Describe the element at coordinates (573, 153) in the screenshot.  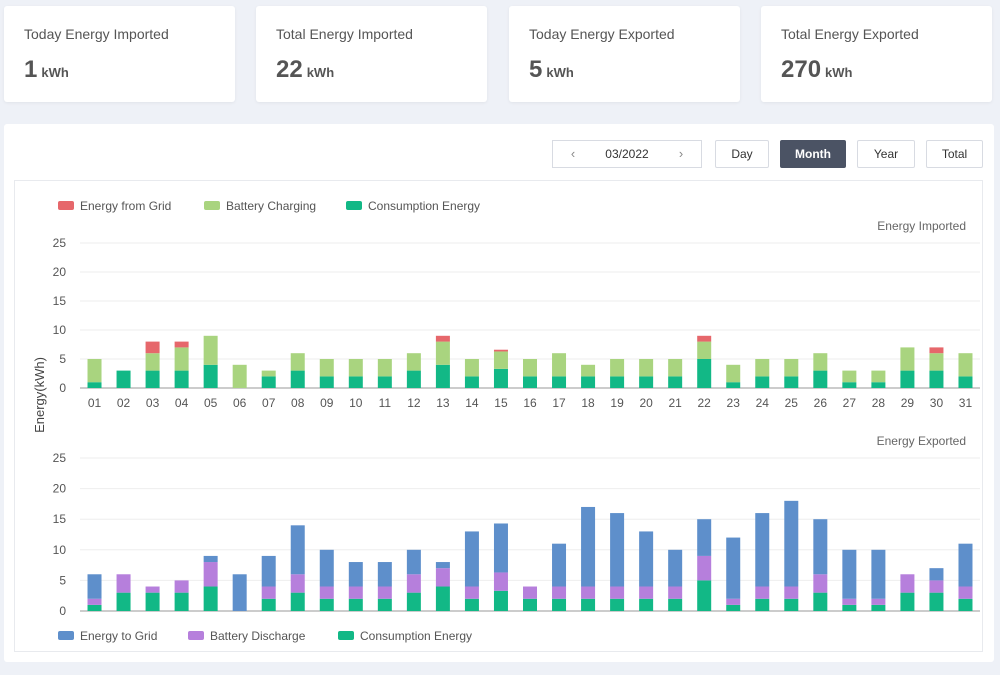
I see `chevron-left-icon: ‹` at that location.